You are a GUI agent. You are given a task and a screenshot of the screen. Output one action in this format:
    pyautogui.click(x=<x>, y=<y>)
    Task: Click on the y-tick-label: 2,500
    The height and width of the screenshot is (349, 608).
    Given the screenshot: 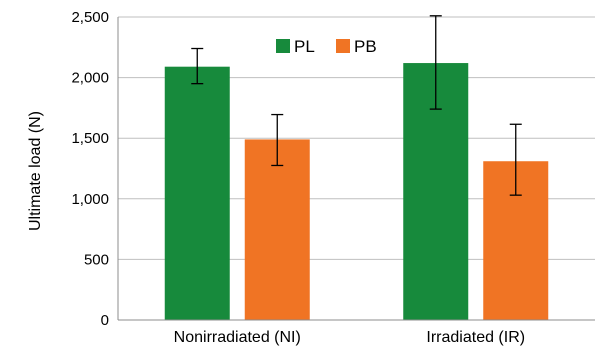 What is the action you would take?
    pyautogui.click(x=90, y=17)
    